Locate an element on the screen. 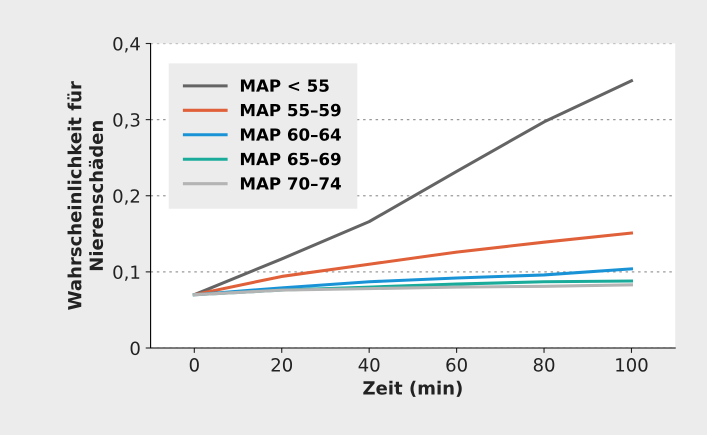  x-tick-label: 20 is located at coordinates (282, 365).